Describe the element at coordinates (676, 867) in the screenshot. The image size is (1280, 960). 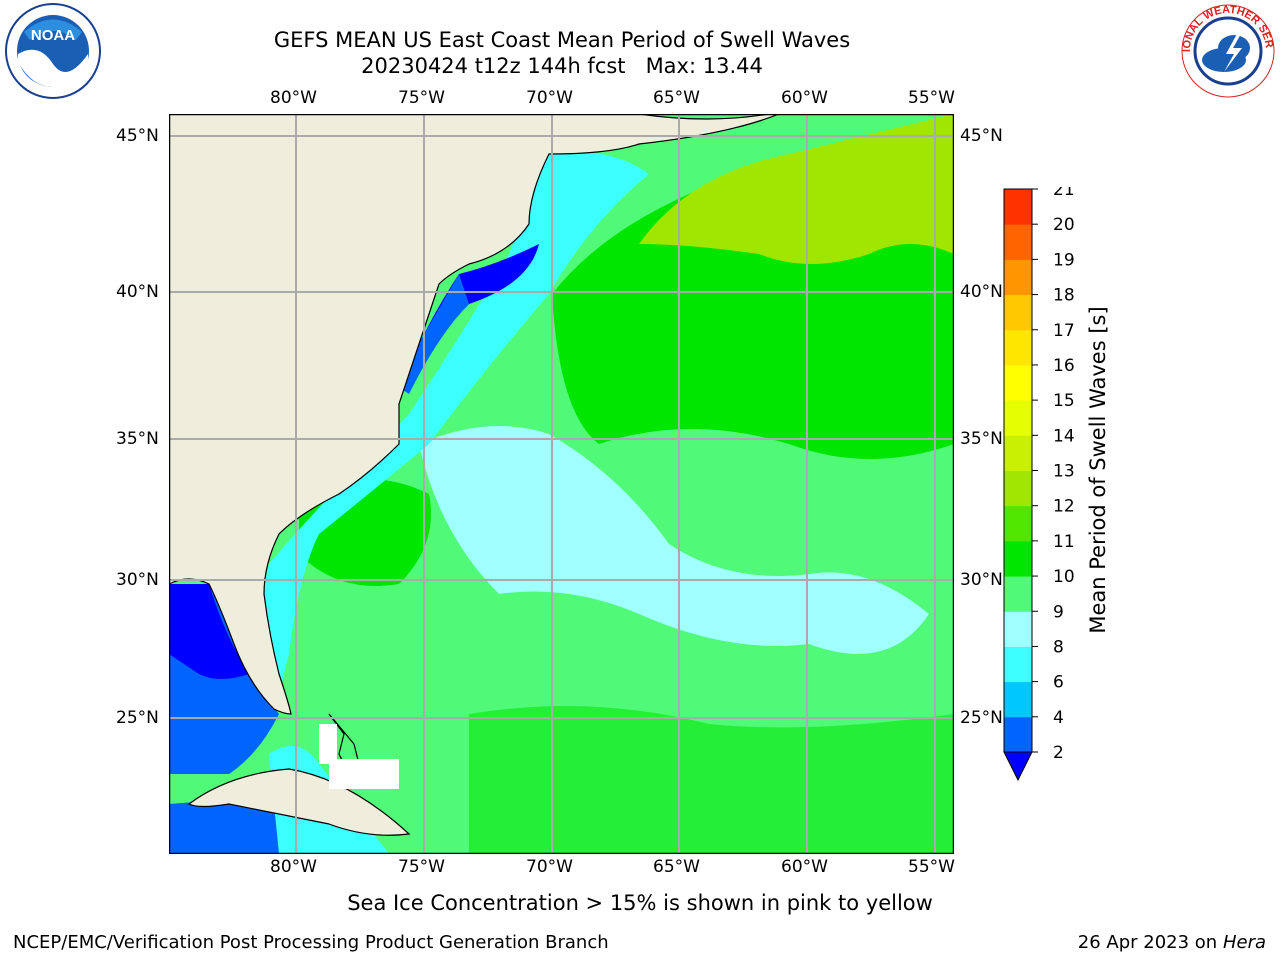
I see `lon-label-bottom-65w: 65°W` at that location.